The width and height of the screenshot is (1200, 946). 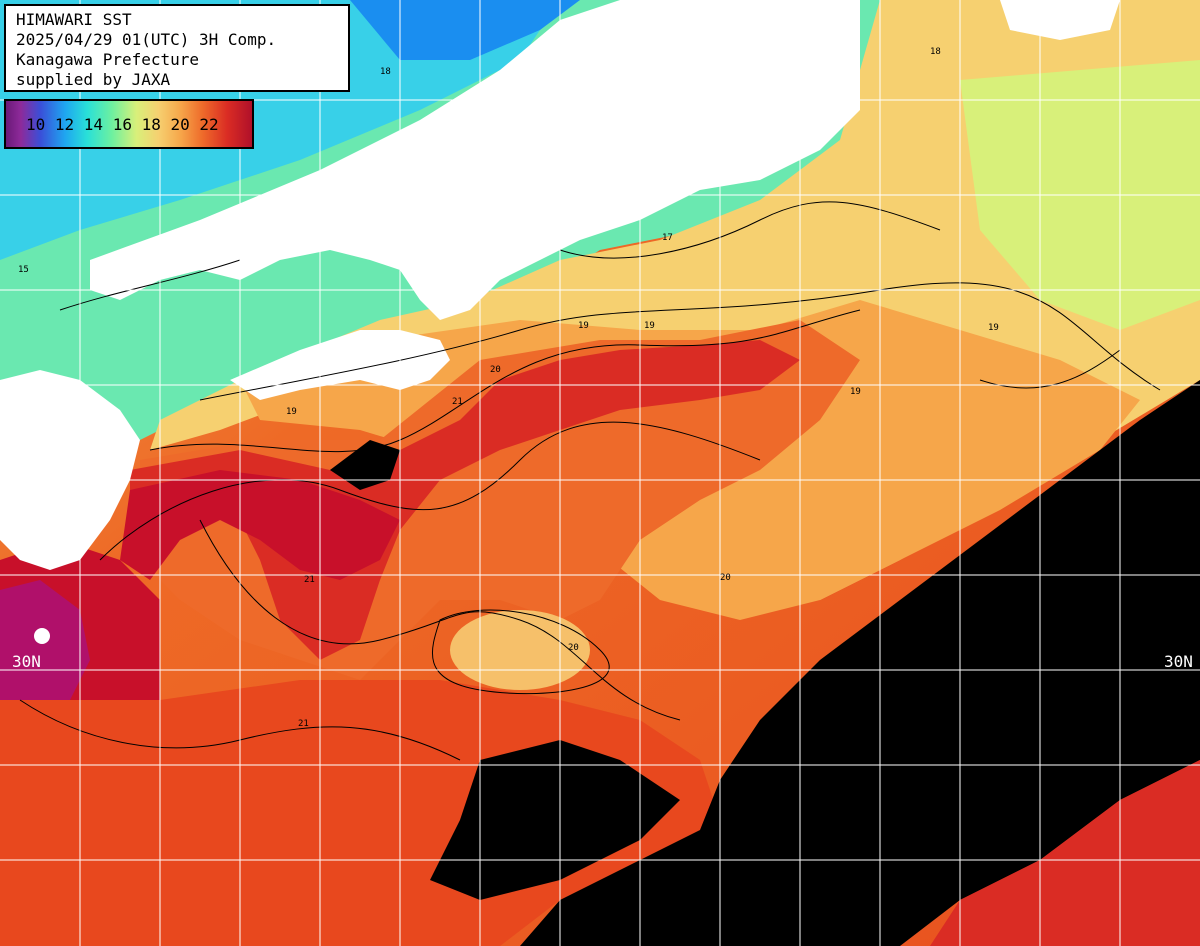 I want to click on magenta-patch, so click(x=45, y=655).